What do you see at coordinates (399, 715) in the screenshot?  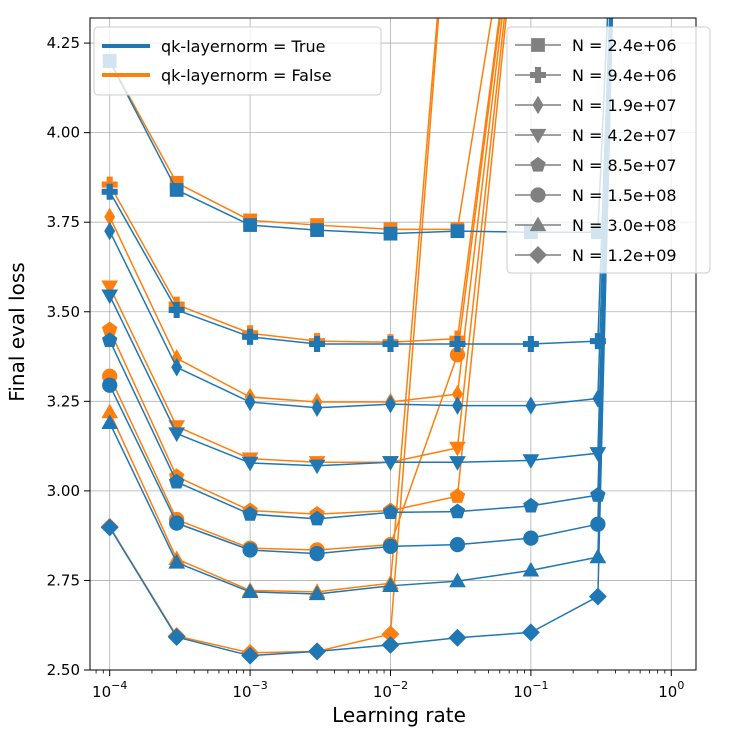 I see `x-axis-label: Learning rate` at bounding box center [399, 715].